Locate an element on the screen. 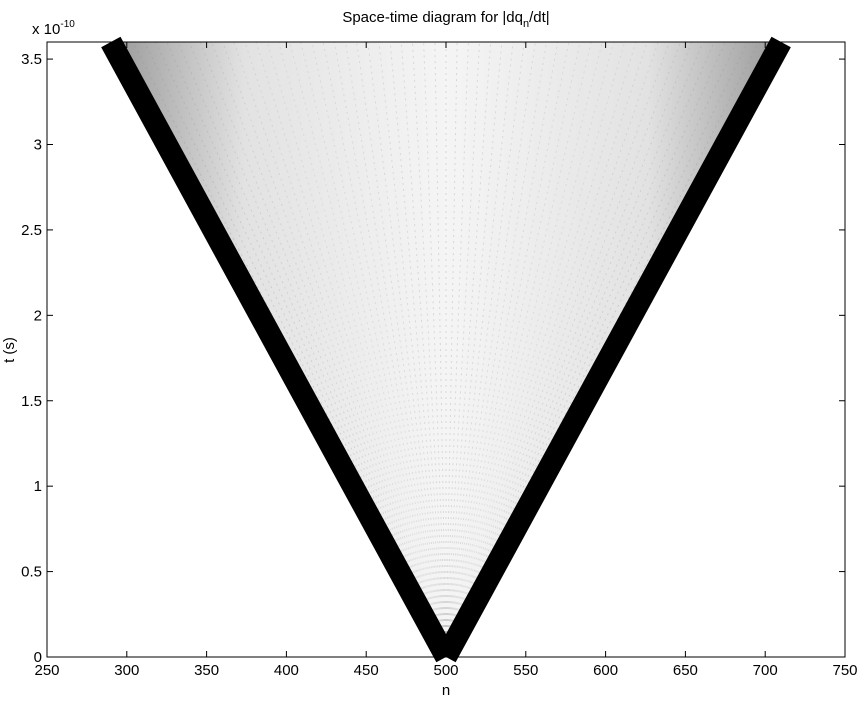 This screenshot has width=860, height=706. x-tick-label: 700 is located at coordinates (765, 670).